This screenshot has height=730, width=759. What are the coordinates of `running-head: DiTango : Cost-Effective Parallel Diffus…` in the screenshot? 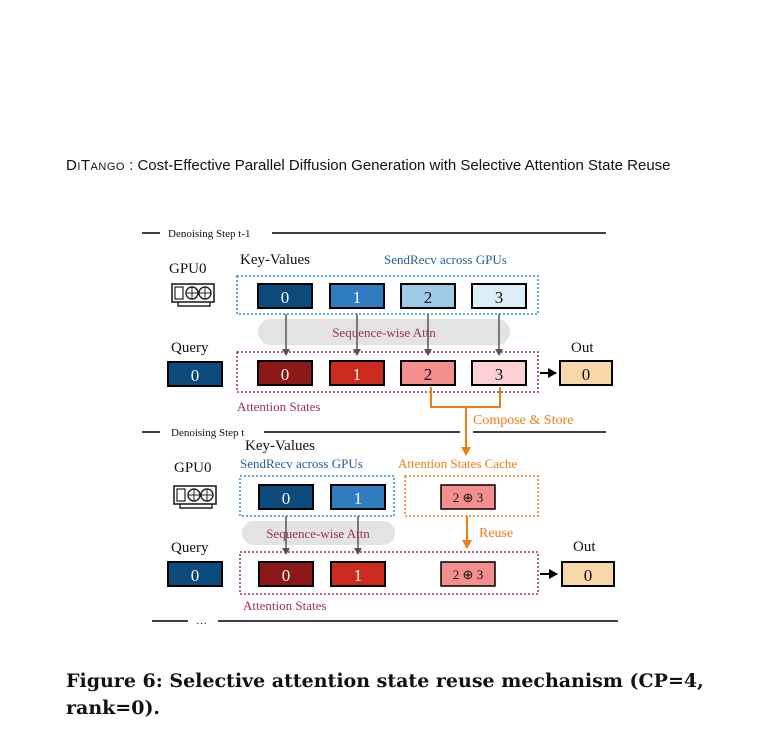 It's located at (368, 165).